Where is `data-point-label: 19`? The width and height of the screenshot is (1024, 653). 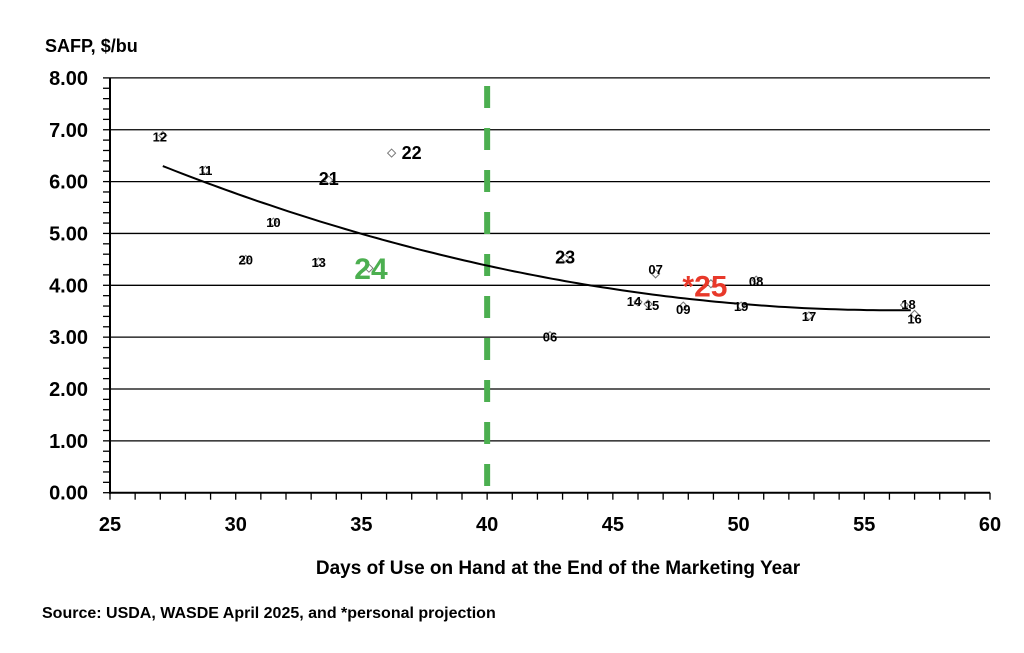
data-point-label: 19 is located at coordinates (741, 306).